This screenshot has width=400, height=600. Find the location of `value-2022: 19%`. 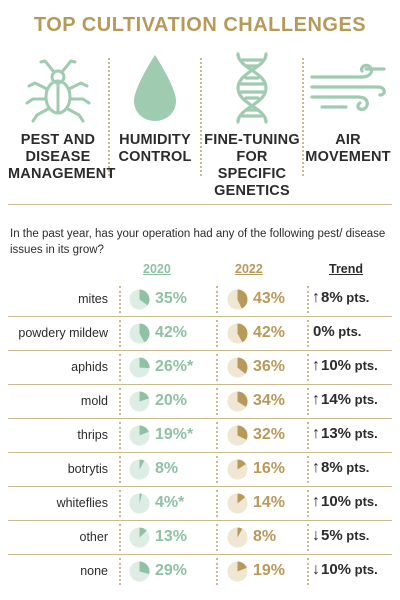

value-2022: 19% is located at coordinates (269, 570).